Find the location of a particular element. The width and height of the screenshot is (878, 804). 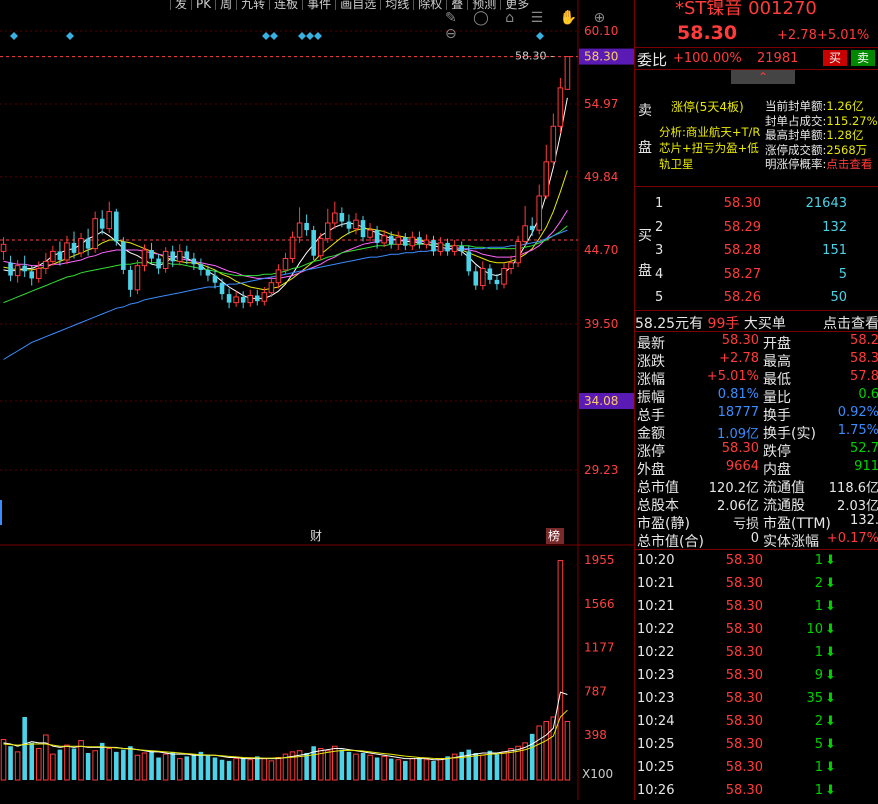

buy-order-row: 4 58.27 5 is located at coordinates (756, 276).